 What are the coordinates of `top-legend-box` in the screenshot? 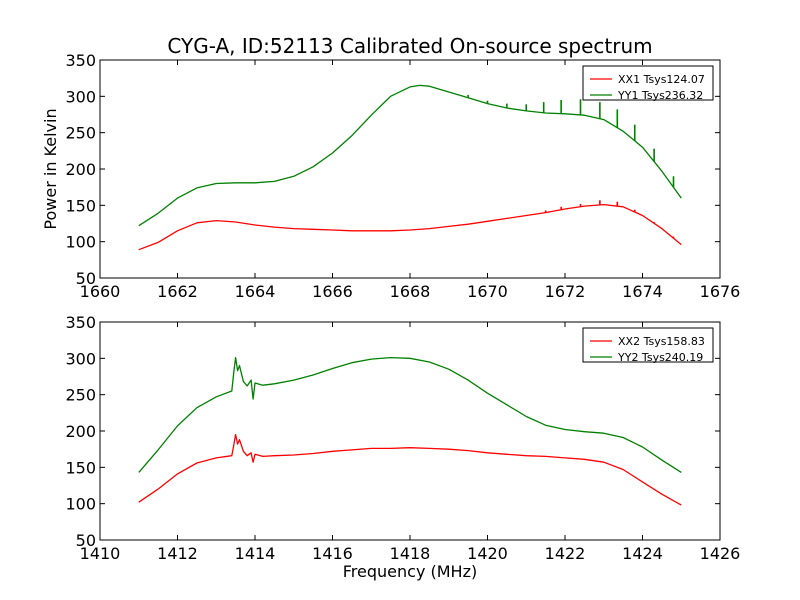 It's located at (648, 83).